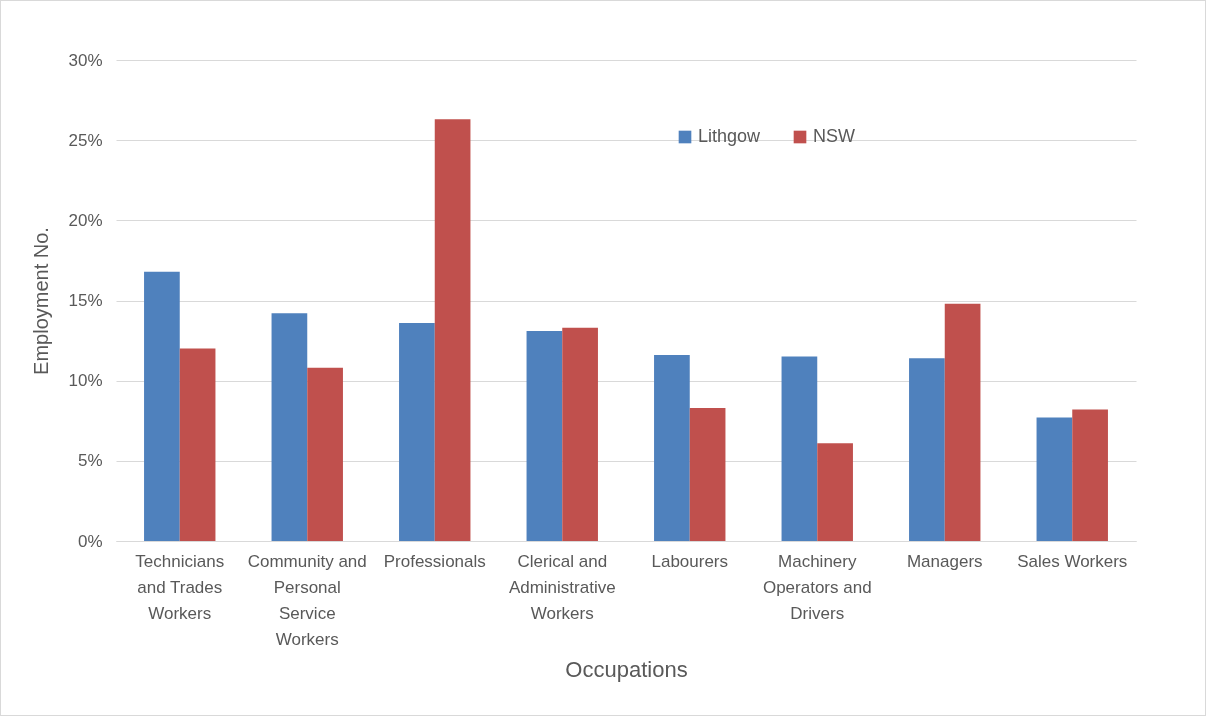 Image resolution: width=1210 pixels, height=720 pixels. Describe the element at coordinates (85, 300) in the screenshot. I see `y-tick-label: 15%` at that location.